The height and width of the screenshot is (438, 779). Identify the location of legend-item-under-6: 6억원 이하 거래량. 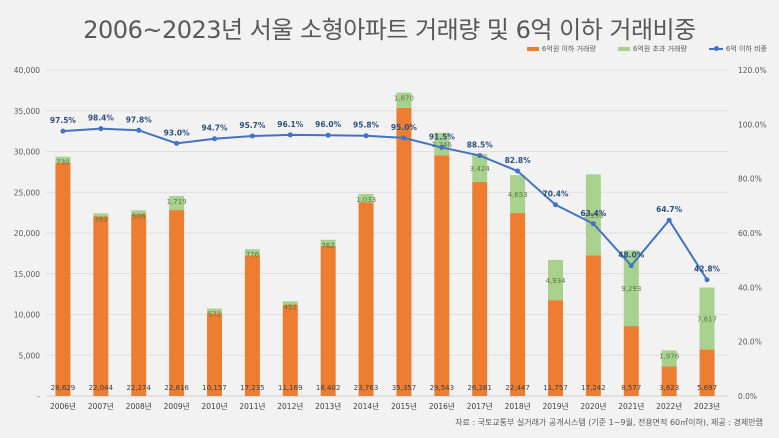
(561, 49).